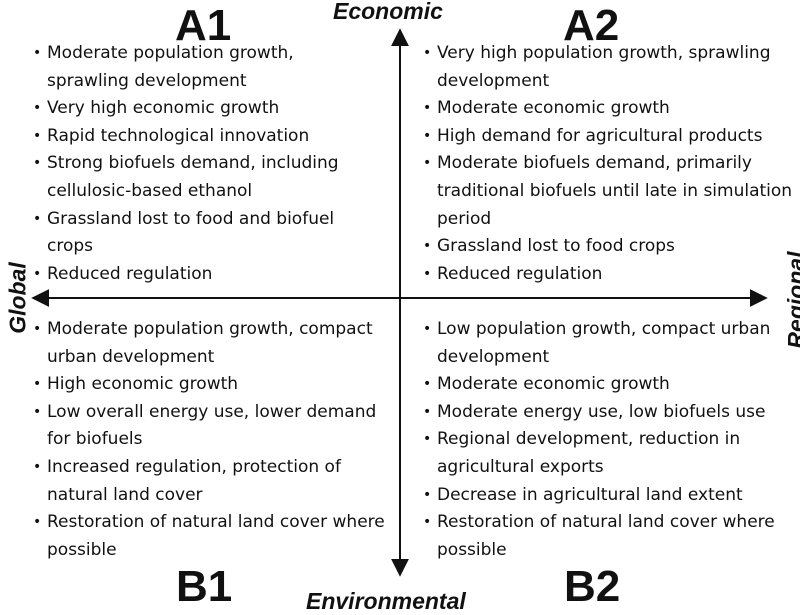 This screenshot has width=800, height=615. I want to click on axis-label-top: Economic, so click(388, 12).